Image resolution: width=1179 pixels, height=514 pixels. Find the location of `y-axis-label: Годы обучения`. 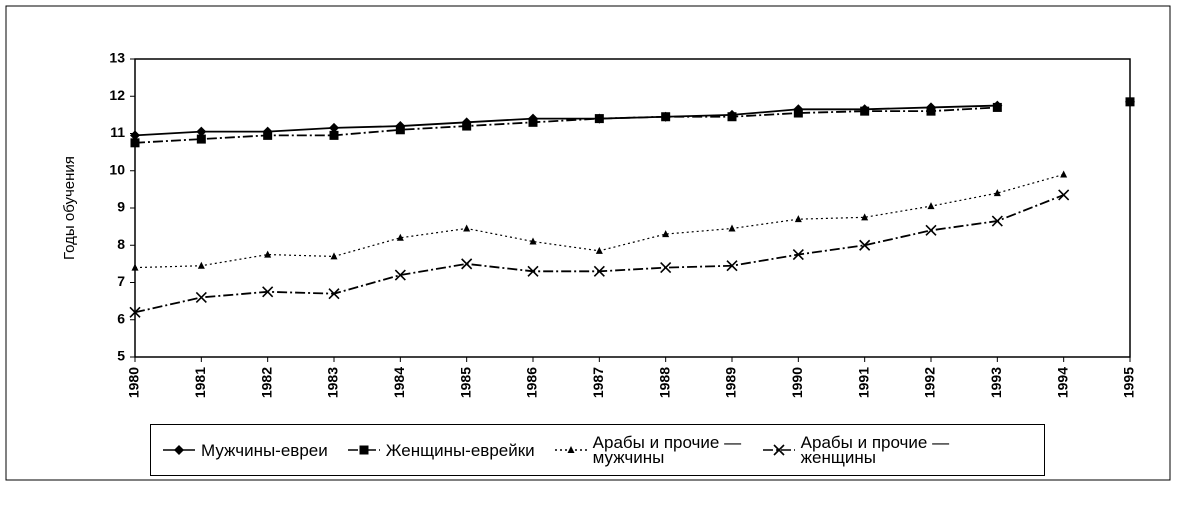

y-axis-label: Годы обучения is located at coordinates (69, 208).